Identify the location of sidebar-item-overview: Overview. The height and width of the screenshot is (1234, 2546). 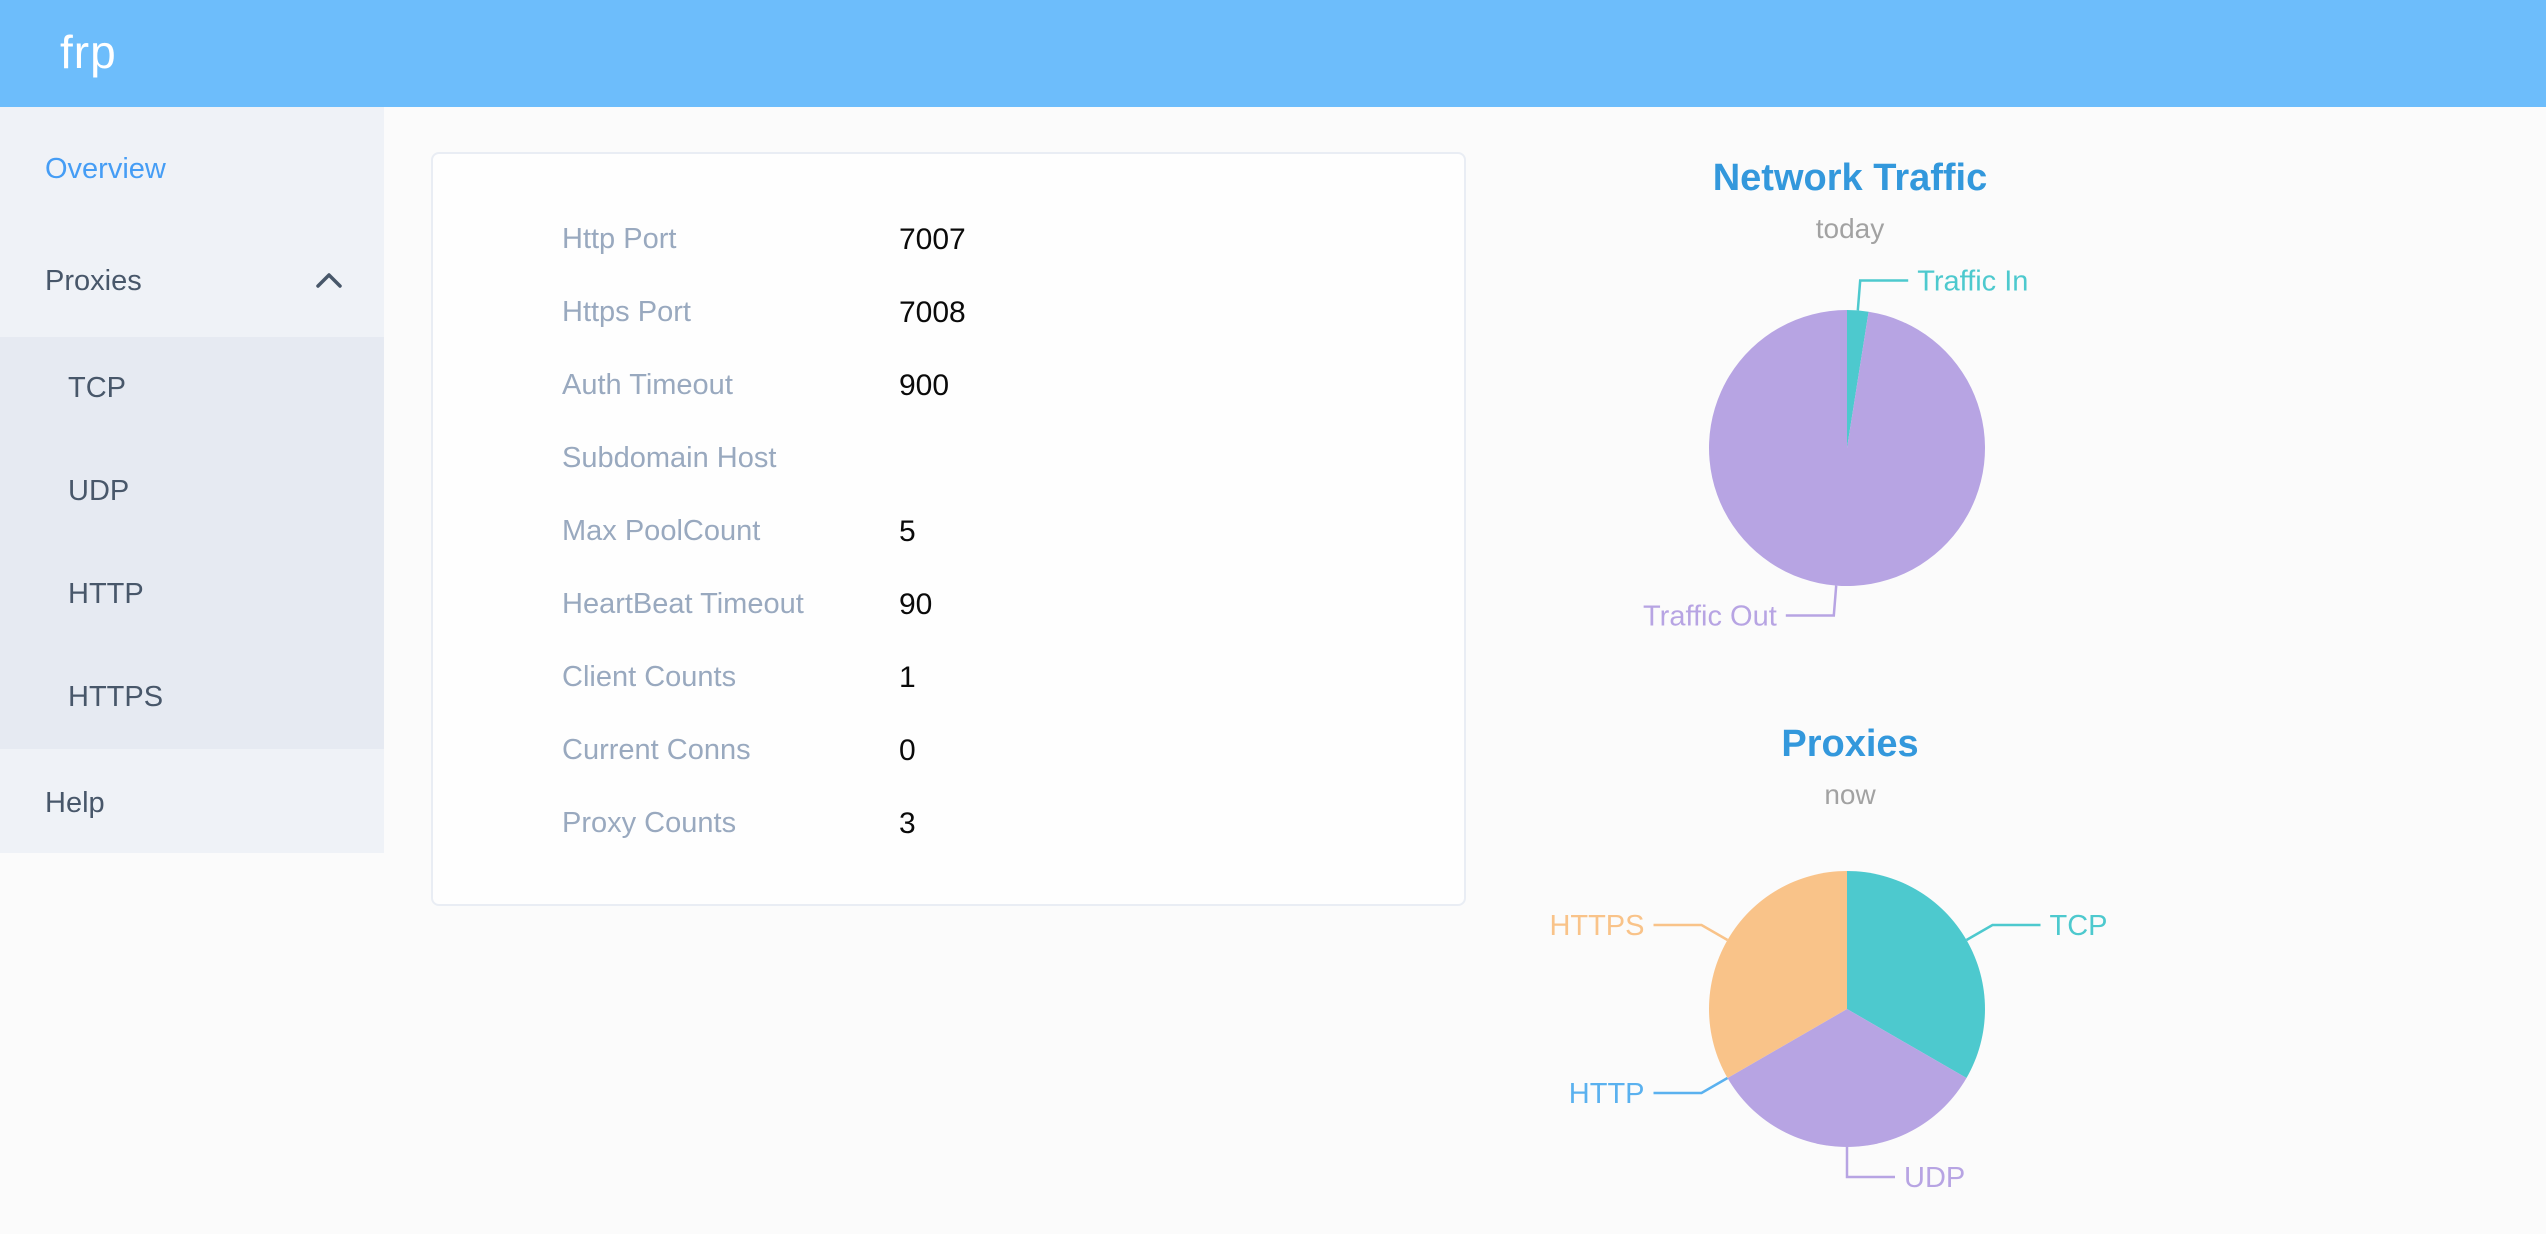
(192, 169).